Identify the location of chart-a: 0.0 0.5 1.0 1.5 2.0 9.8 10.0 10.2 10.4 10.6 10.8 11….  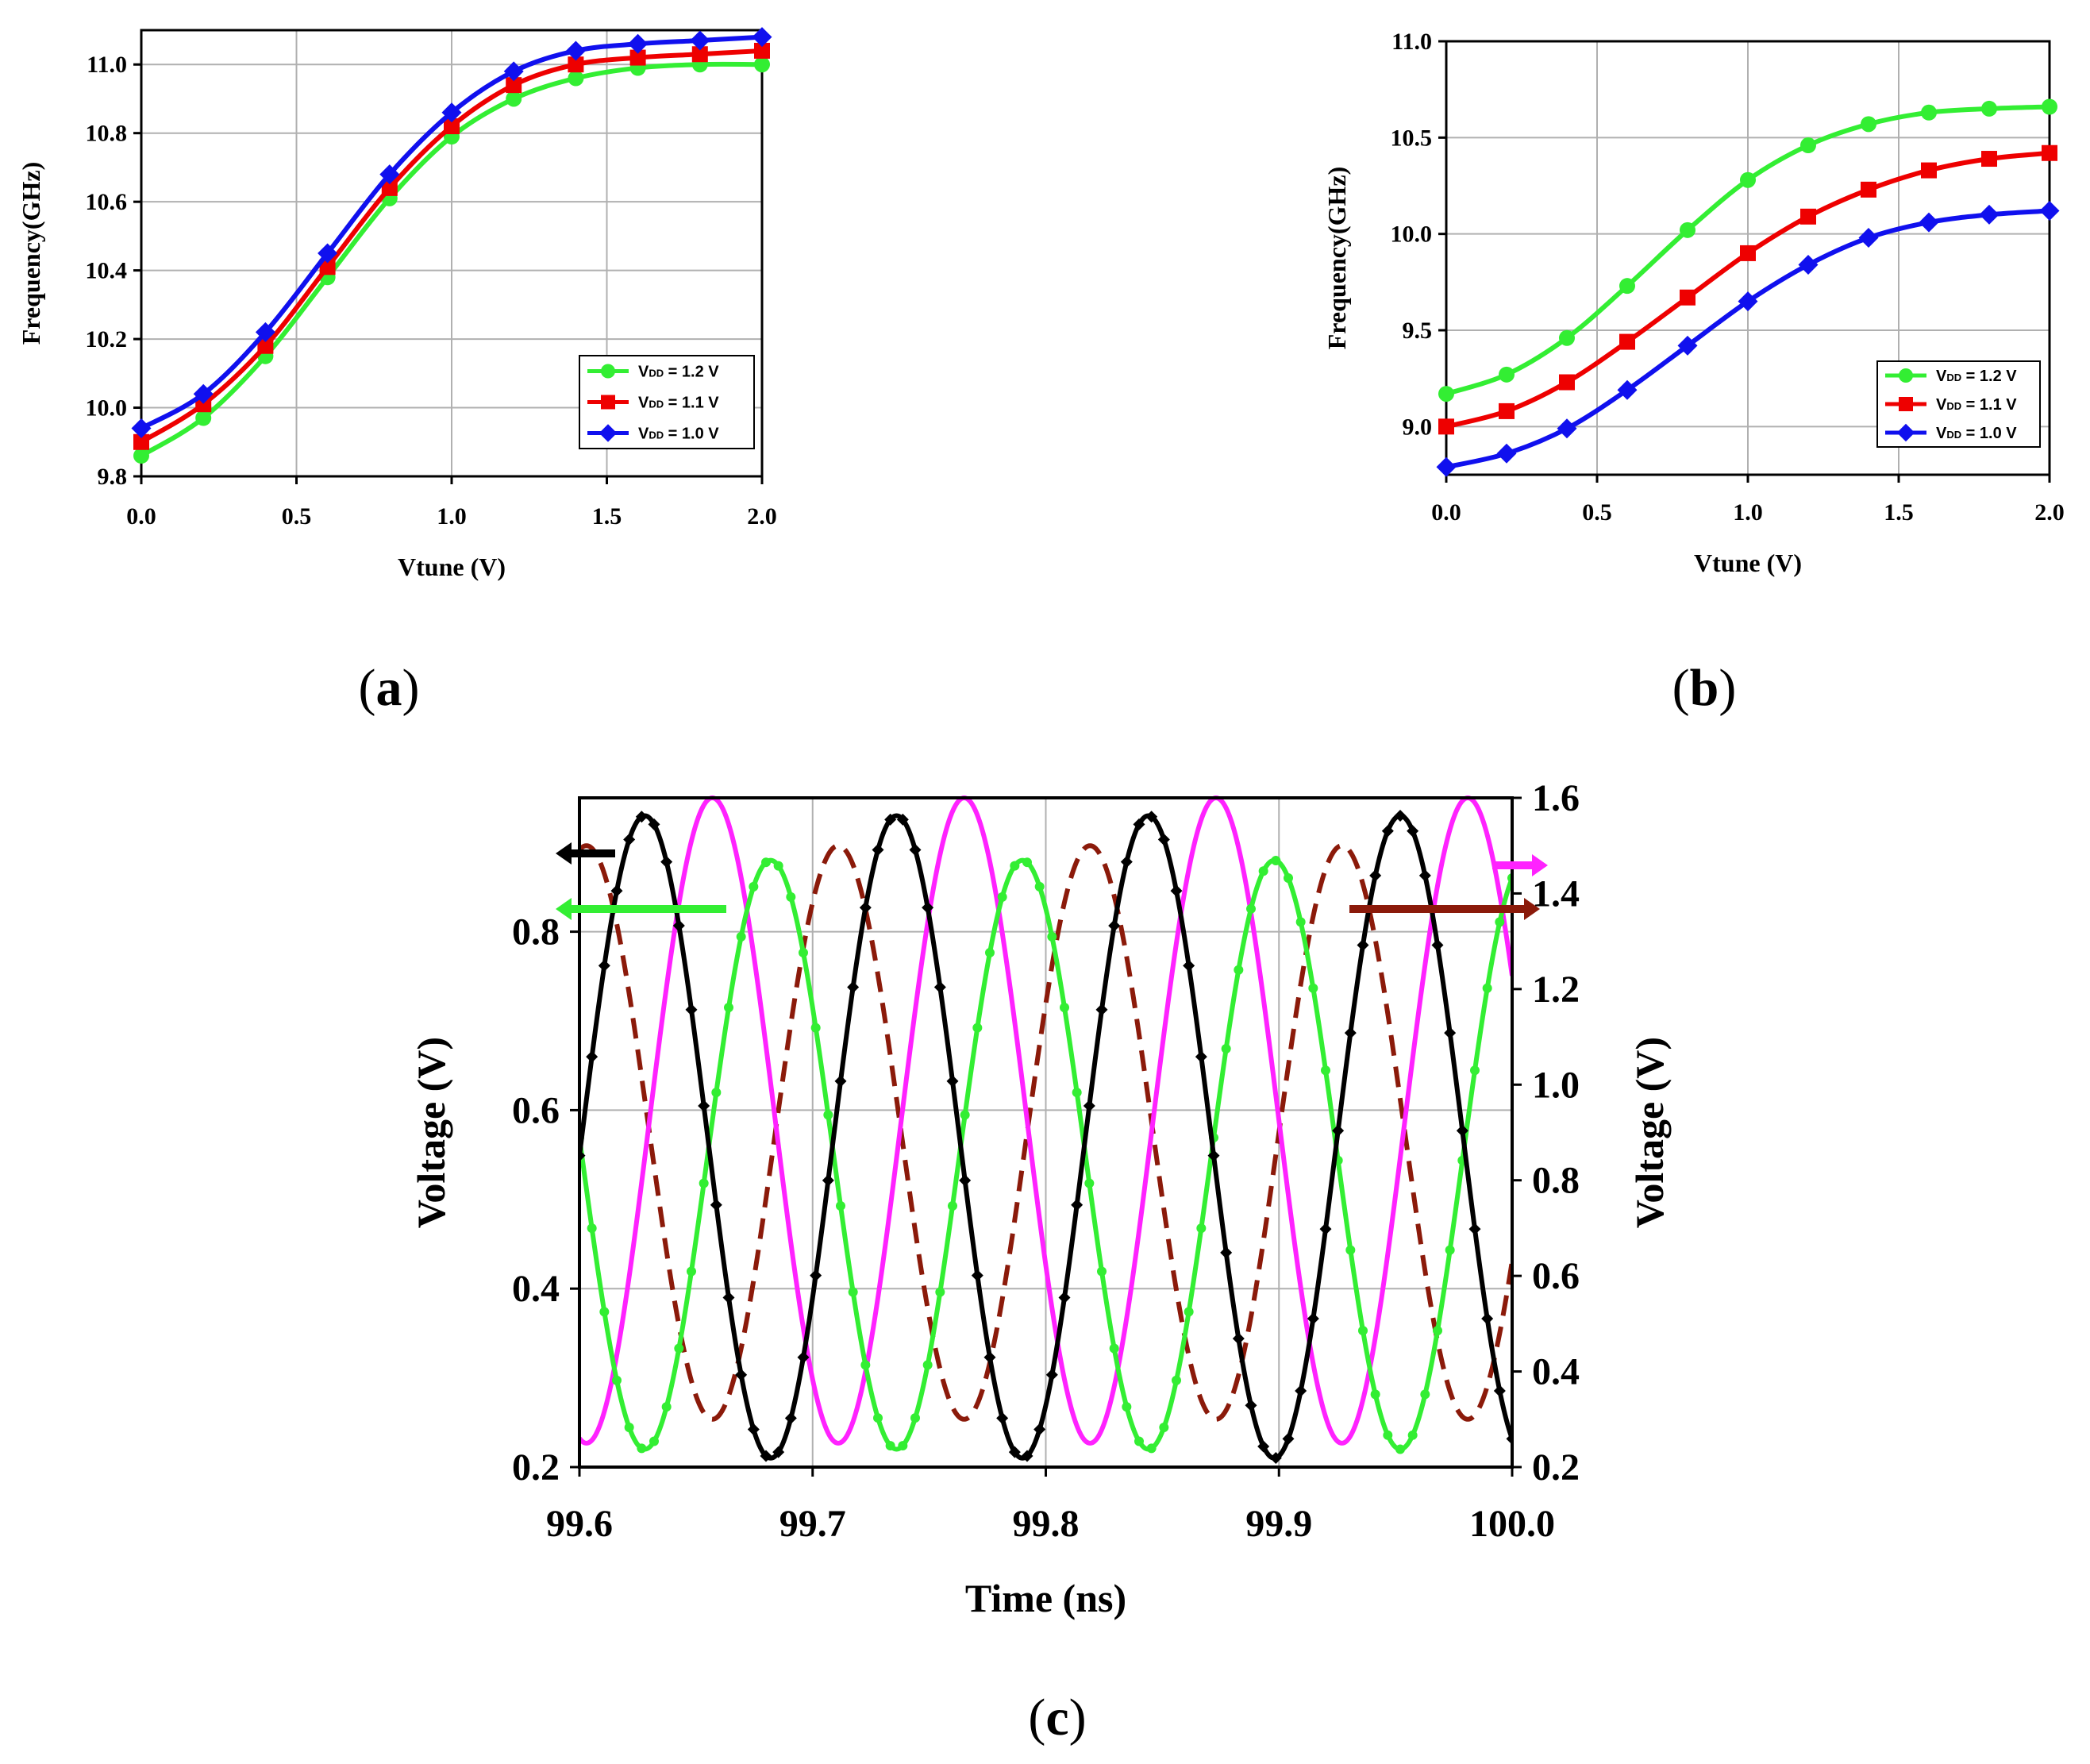
(397, 304).